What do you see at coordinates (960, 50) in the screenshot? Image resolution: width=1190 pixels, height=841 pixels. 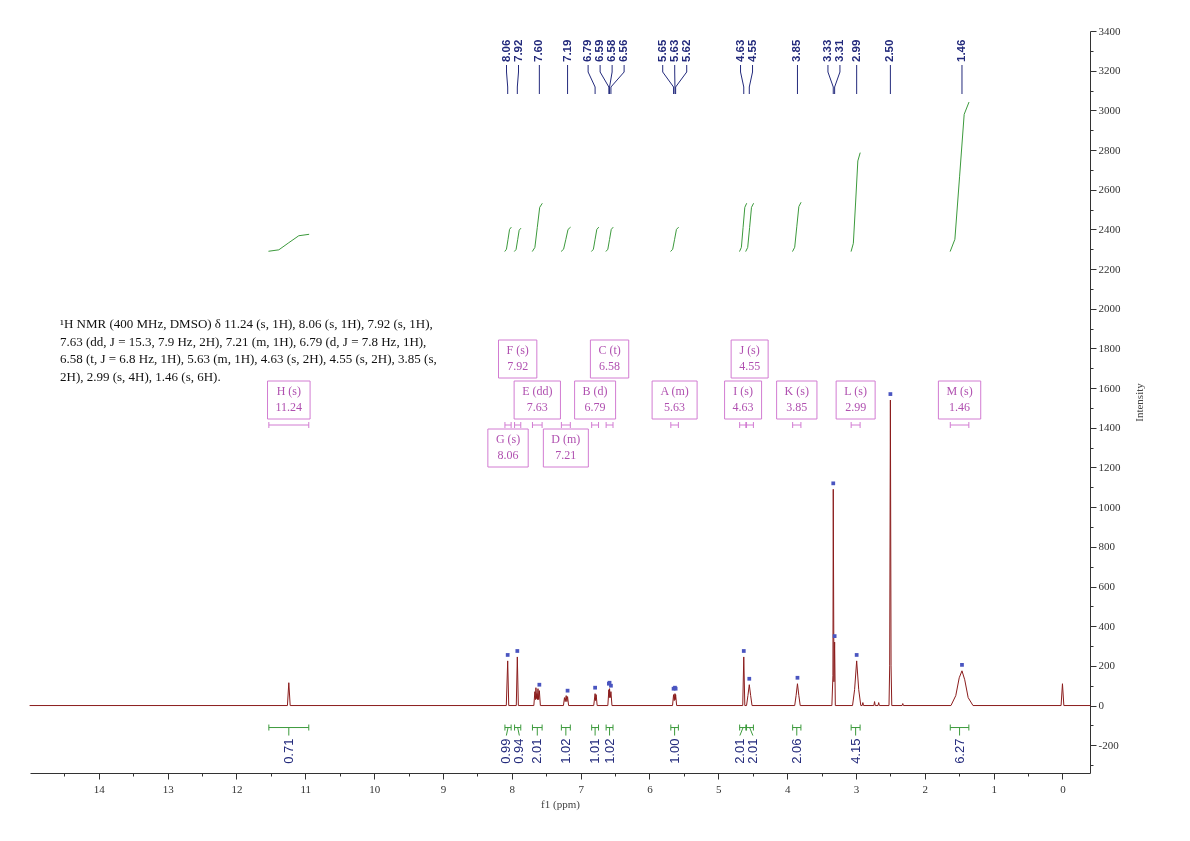 I see `annotation: 1.46` at bounding box center [960, 50].